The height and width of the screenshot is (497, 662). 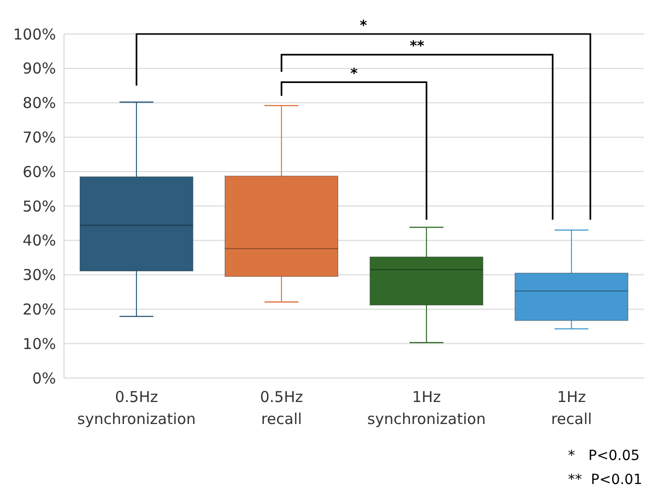 I want to click on y-tick-label: 100%, so click(x=34, y=34).